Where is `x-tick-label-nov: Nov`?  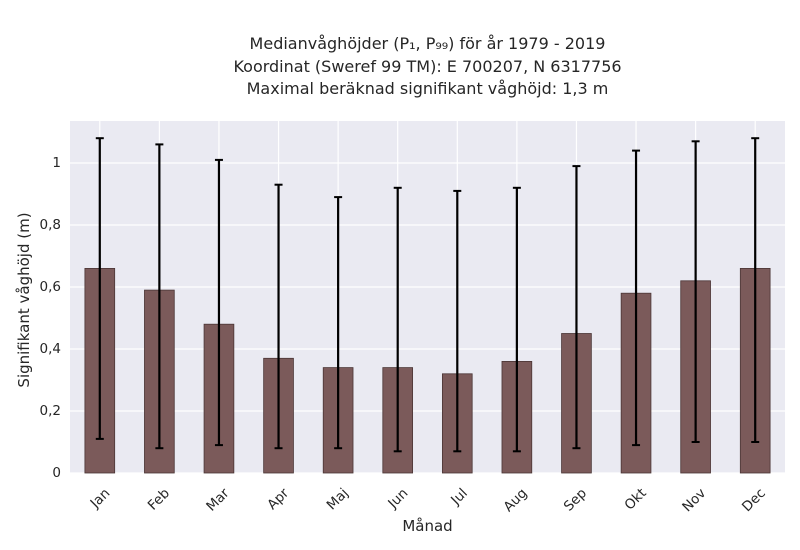
x-tick-label-nov: Nov is located at coordinates (694, 500).